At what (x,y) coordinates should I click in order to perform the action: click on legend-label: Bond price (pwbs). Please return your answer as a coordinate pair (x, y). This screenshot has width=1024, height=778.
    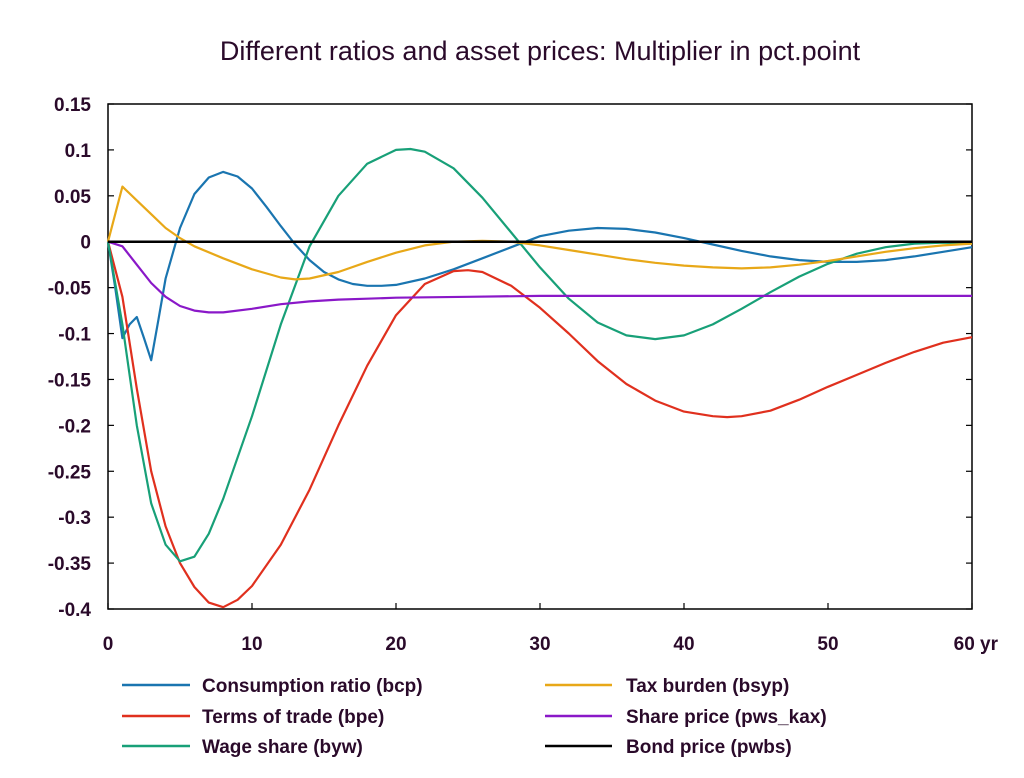
    Looking at the image, I should click on (709, 747).